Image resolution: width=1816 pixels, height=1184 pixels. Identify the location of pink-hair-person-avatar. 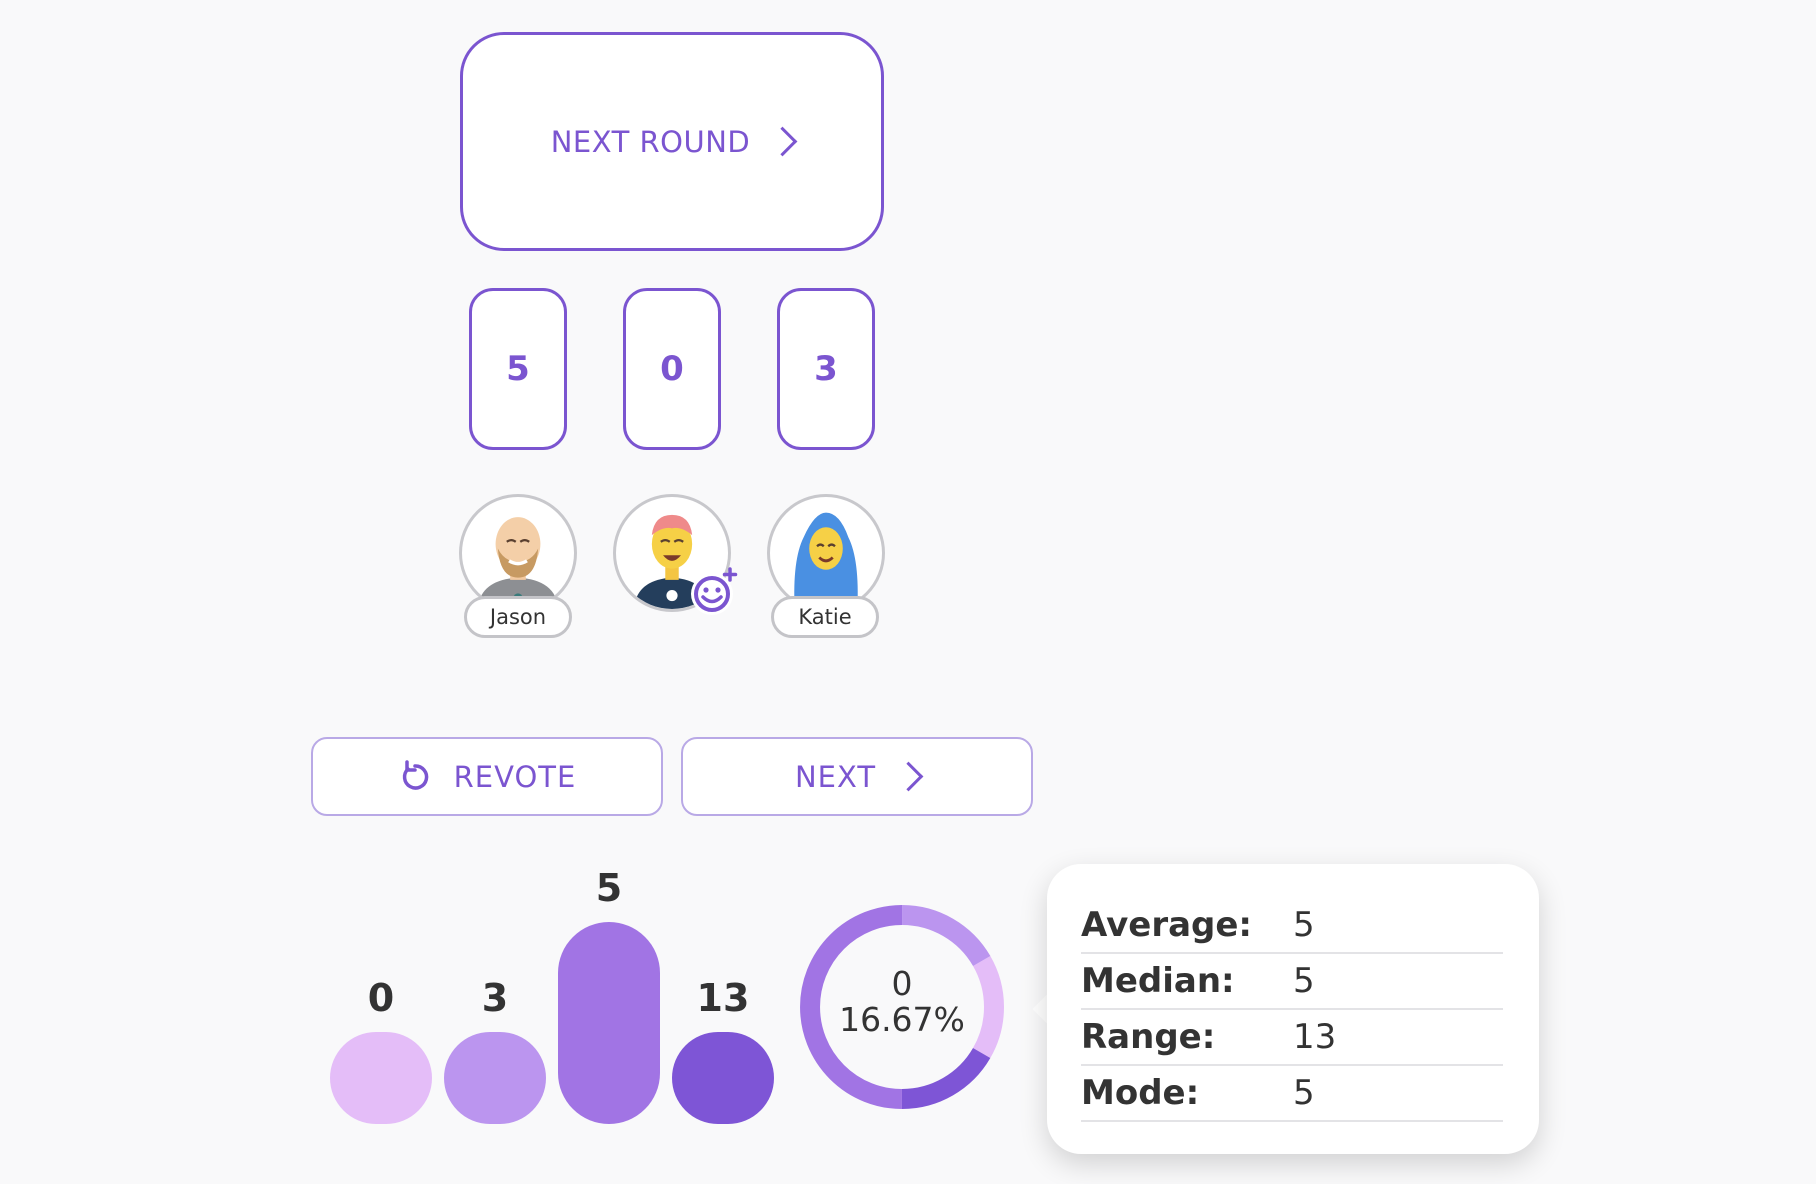
(672, 561).